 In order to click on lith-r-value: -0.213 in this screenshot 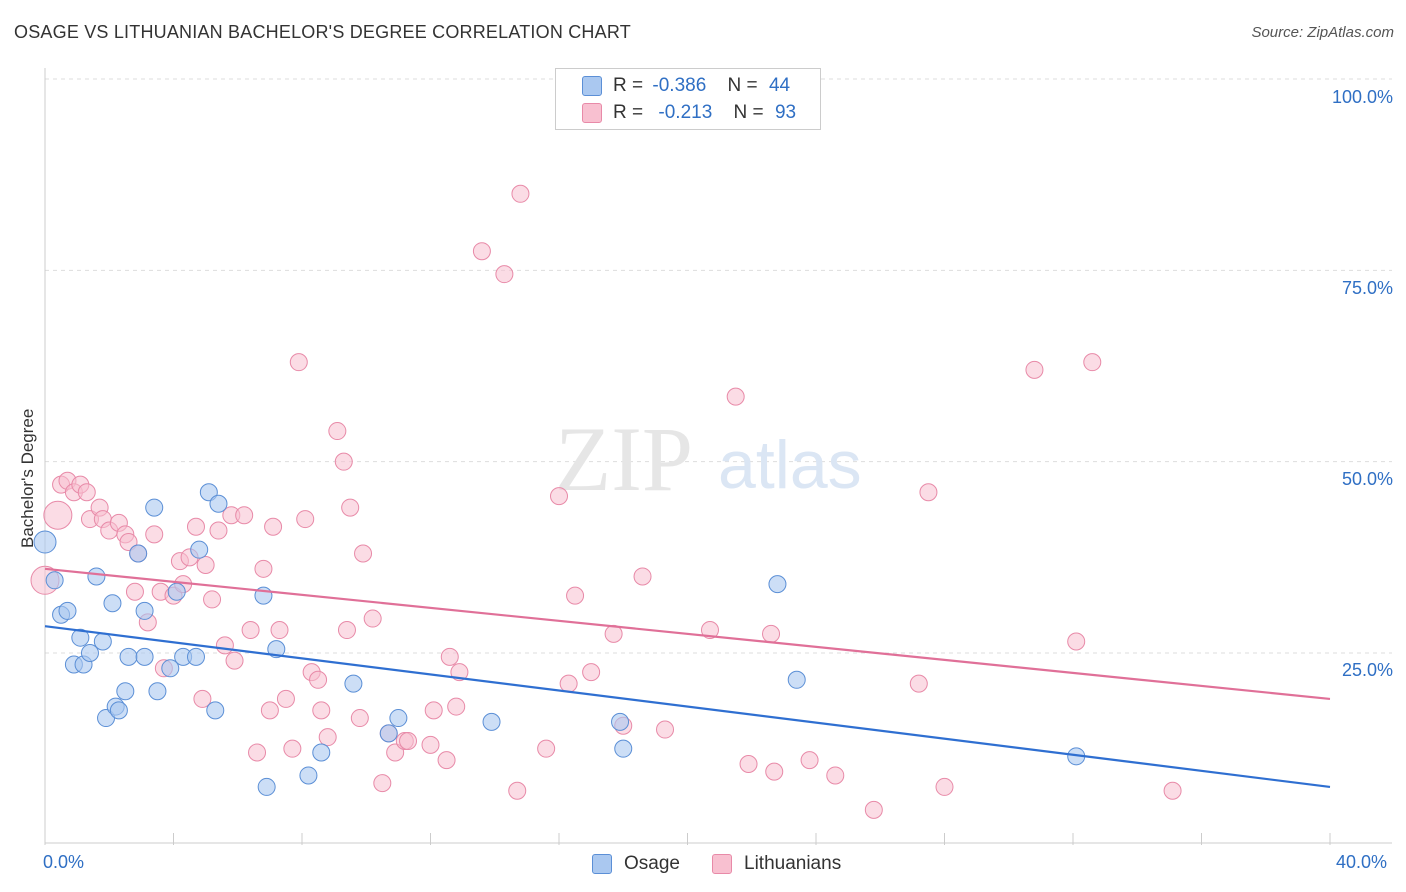, I will do `click(685, 112)`.